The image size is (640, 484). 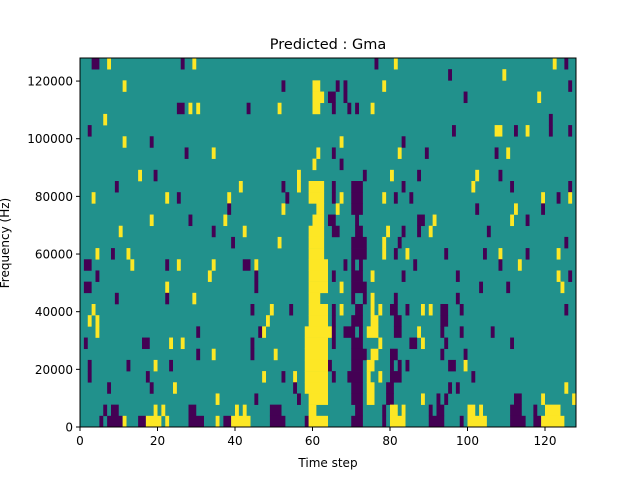 What do you see at coordinates (6, 243) in the screenshot?
I see `y-axis-label: Frequency (Hz)` at bounding box center [6, 243].